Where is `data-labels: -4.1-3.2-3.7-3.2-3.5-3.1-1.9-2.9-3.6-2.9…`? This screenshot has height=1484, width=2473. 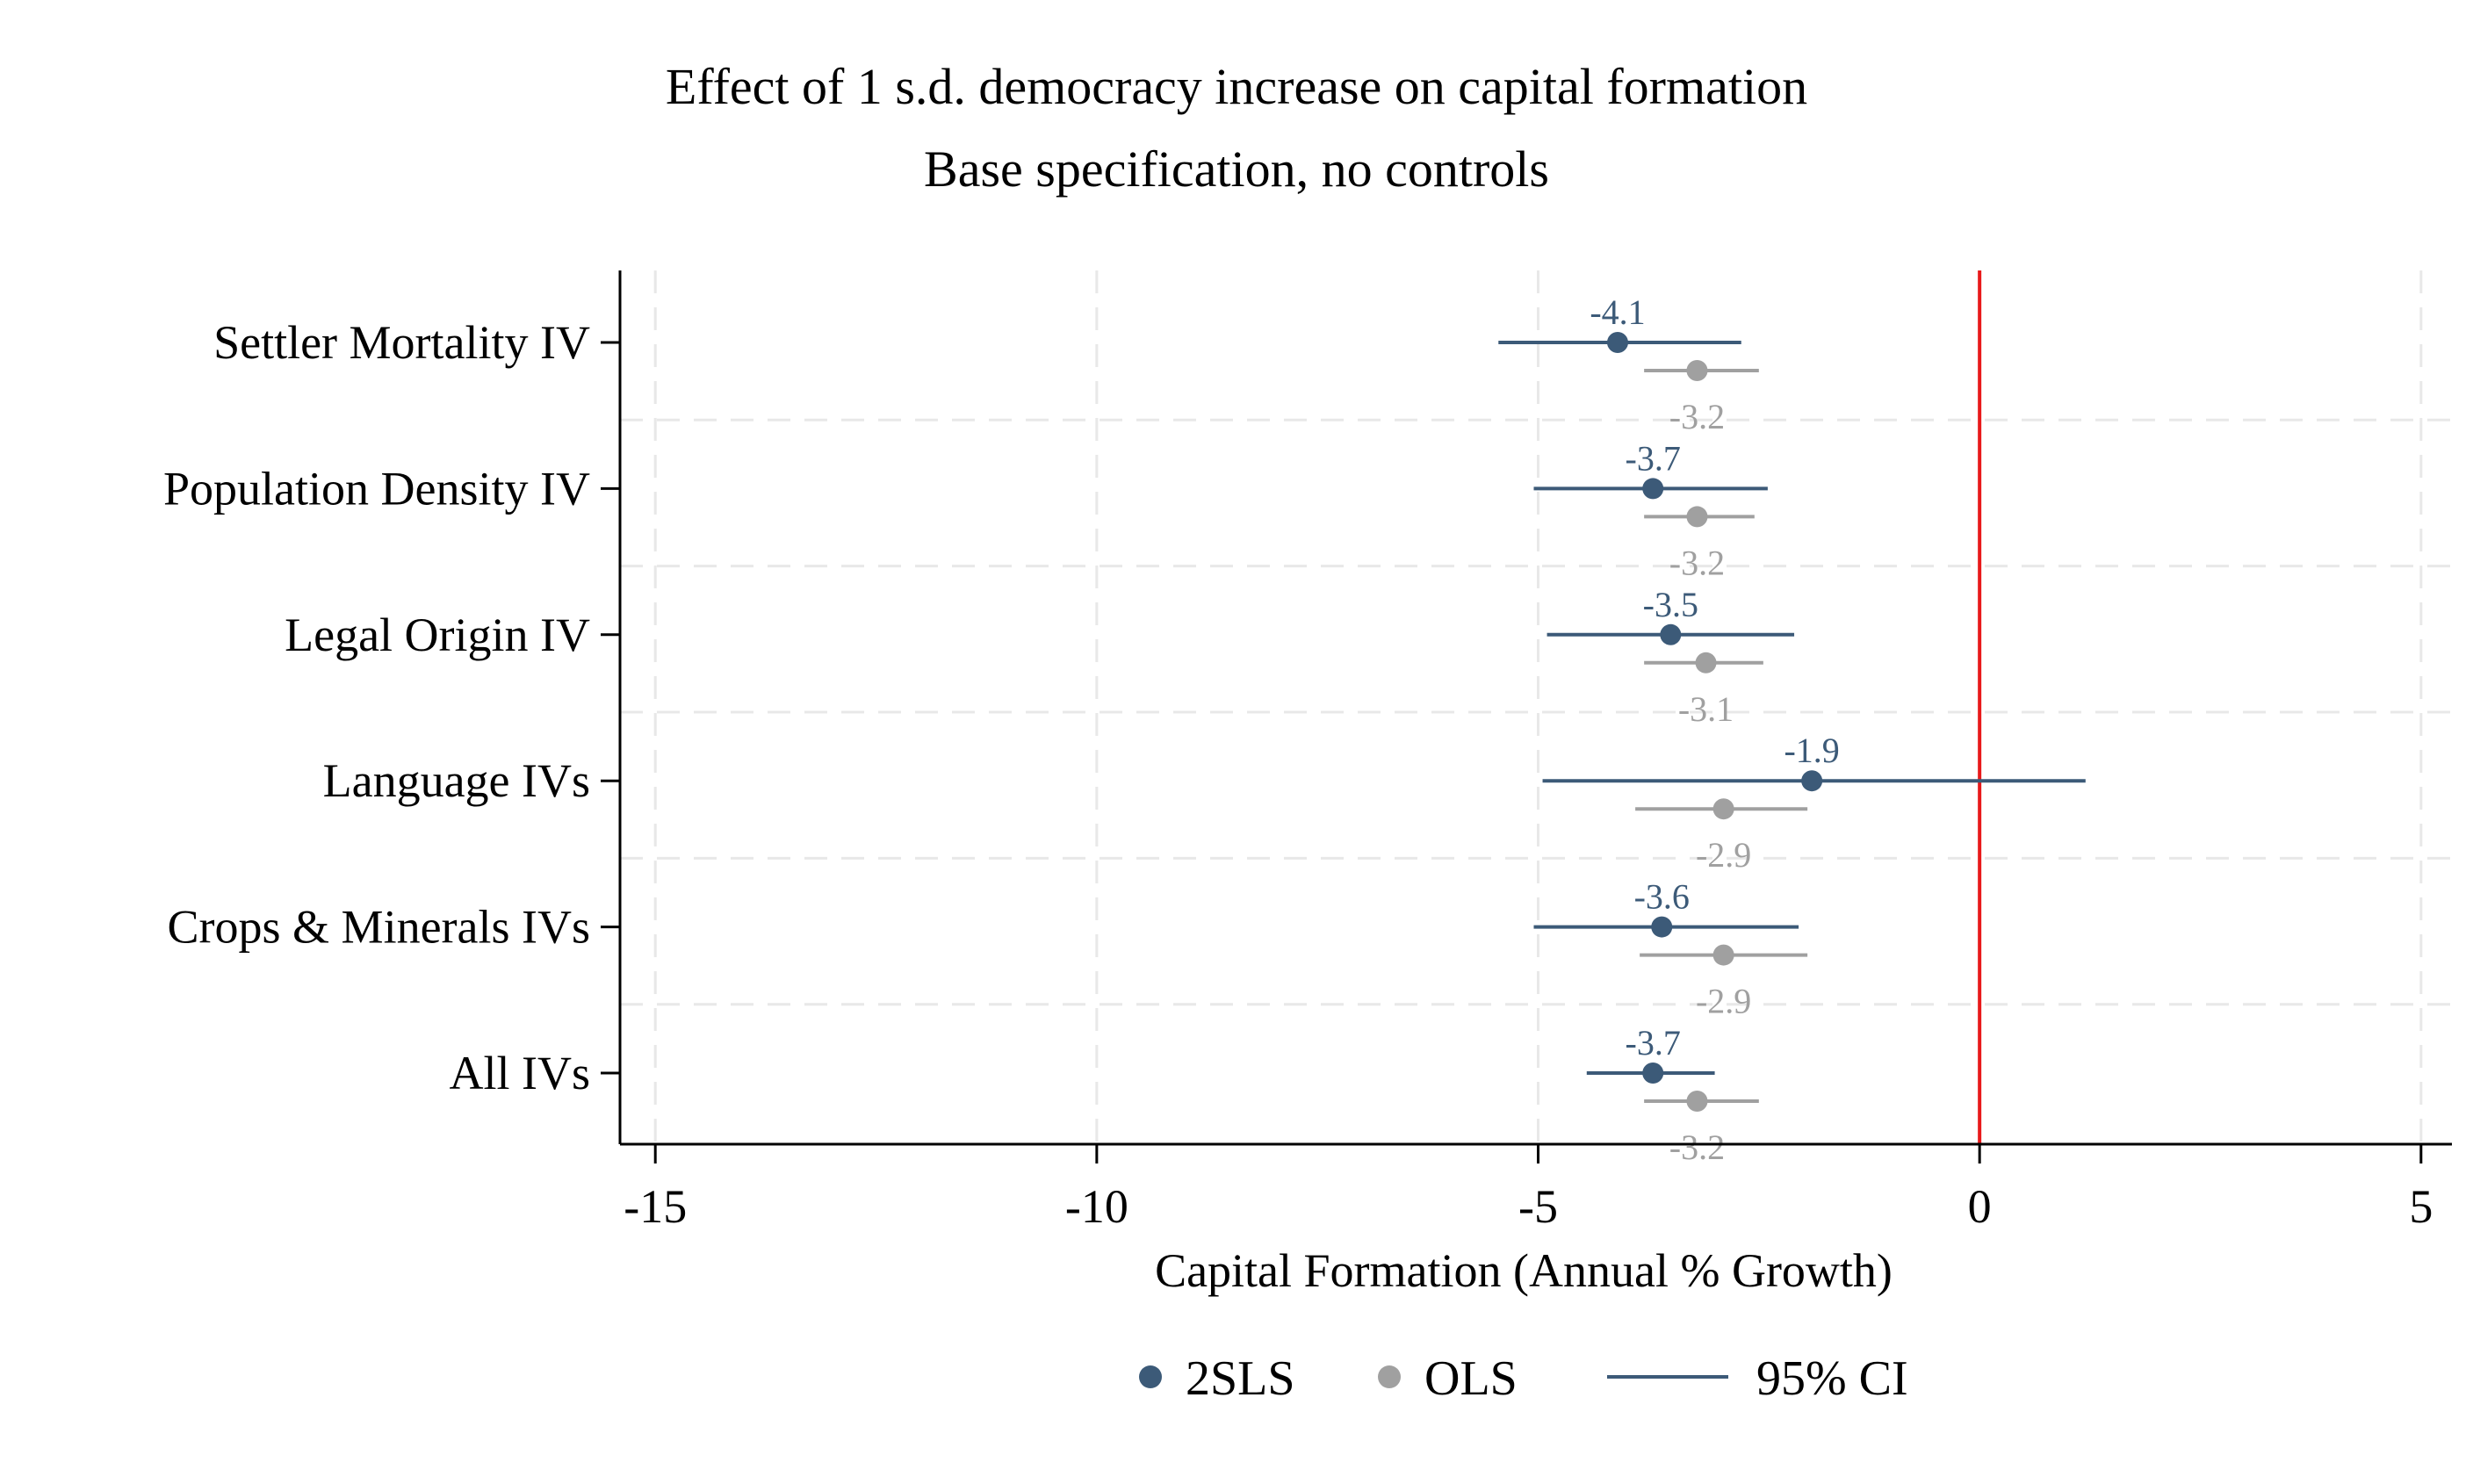 data-labels: -4.1-3.2-3.7-3.2-3.5-3.1-1.9-2.9-3.6-2.9… is located at coordinates (1714, 729).